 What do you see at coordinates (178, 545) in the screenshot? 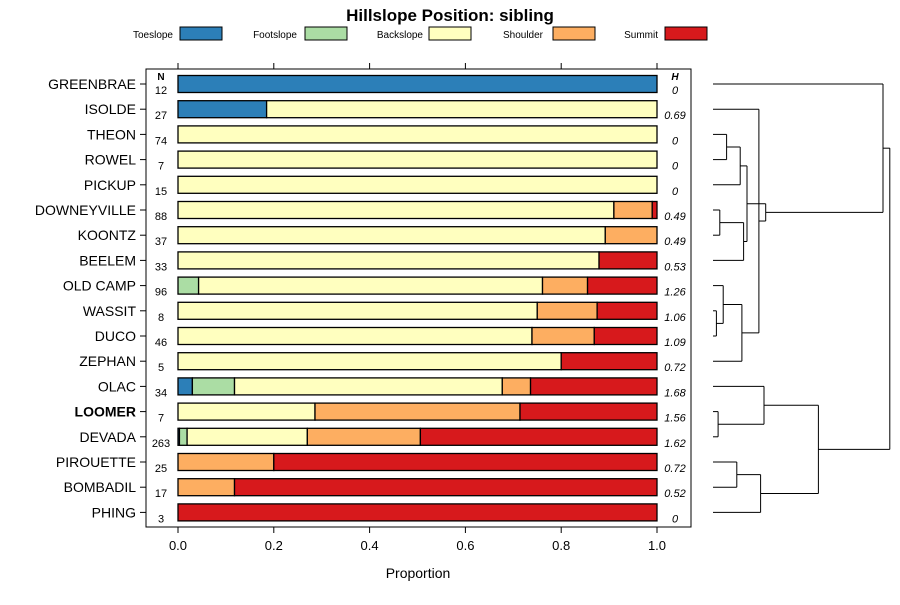
I see `x-tick-label: 0.0` at bounding box center [178, 545].